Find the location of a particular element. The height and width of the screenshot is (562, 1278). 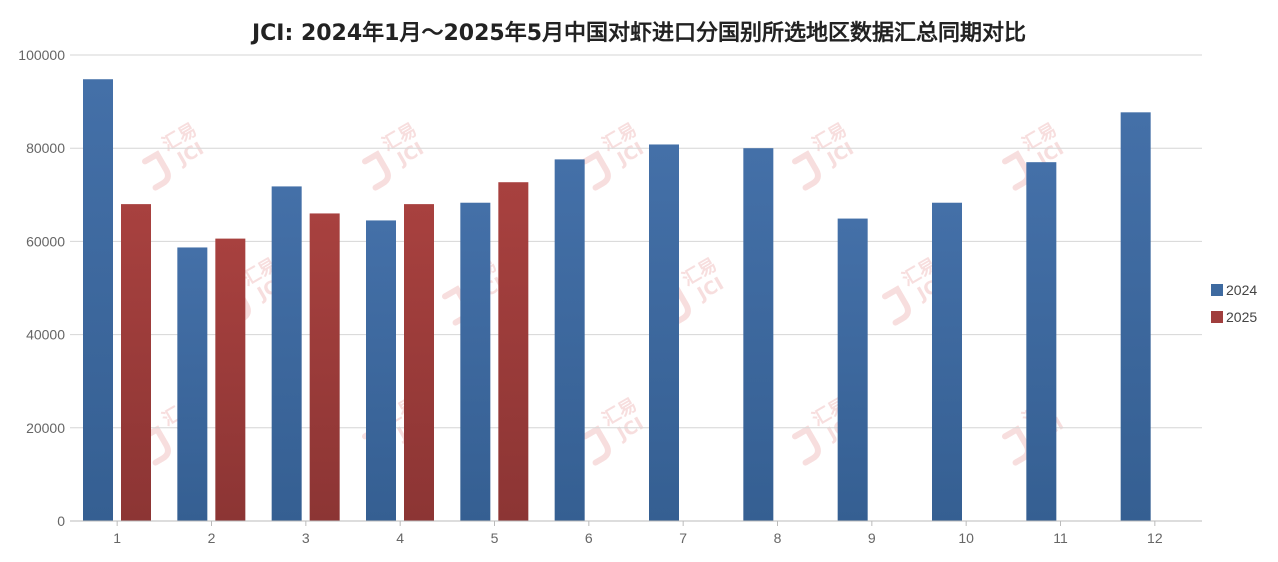

x-tick-label: 8 is located at coordinates (778, 538).